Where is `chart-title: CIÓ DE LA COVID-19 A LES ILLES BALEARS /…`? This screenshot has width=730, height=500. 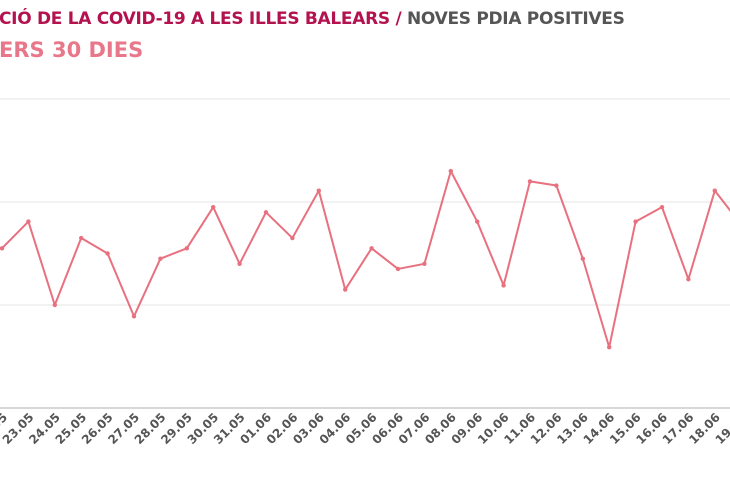
chart-title: CIÓ DE LA COVID-19 A LES ILLES BALEARS /… is located at coordinates (312, 19).